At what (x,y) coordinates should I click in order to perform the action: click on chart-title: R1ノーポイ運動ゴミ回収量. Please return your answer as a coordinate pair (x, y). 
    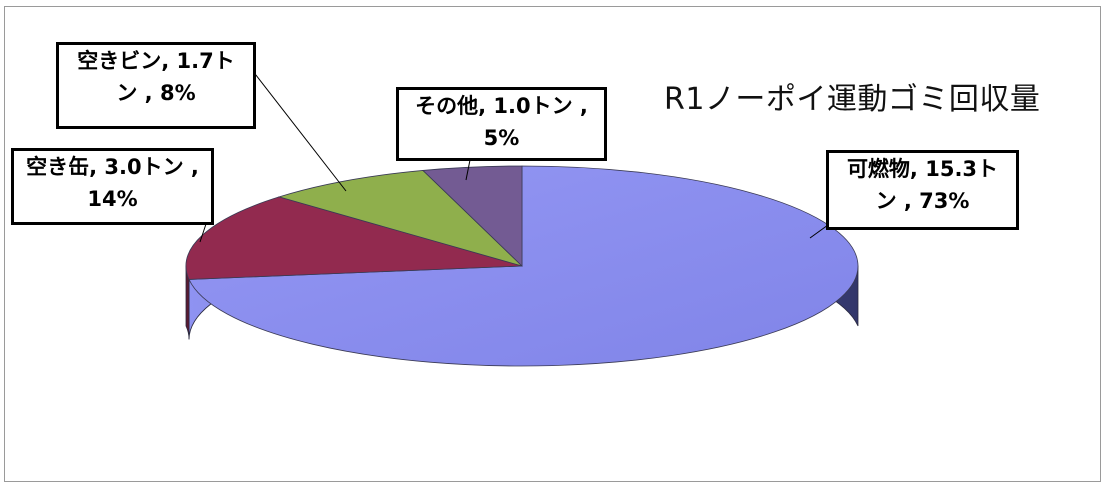
    Looking at the image, I should click on (852, 99).